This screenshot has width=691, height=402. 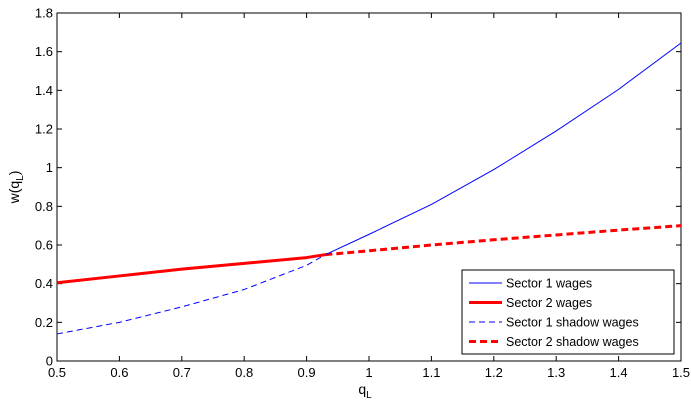 What do you see at coordinates (572, 342) in the screenshot?
I see `legend-label-4: Sector 2 shadow wages` at bounding box center [572, 342].